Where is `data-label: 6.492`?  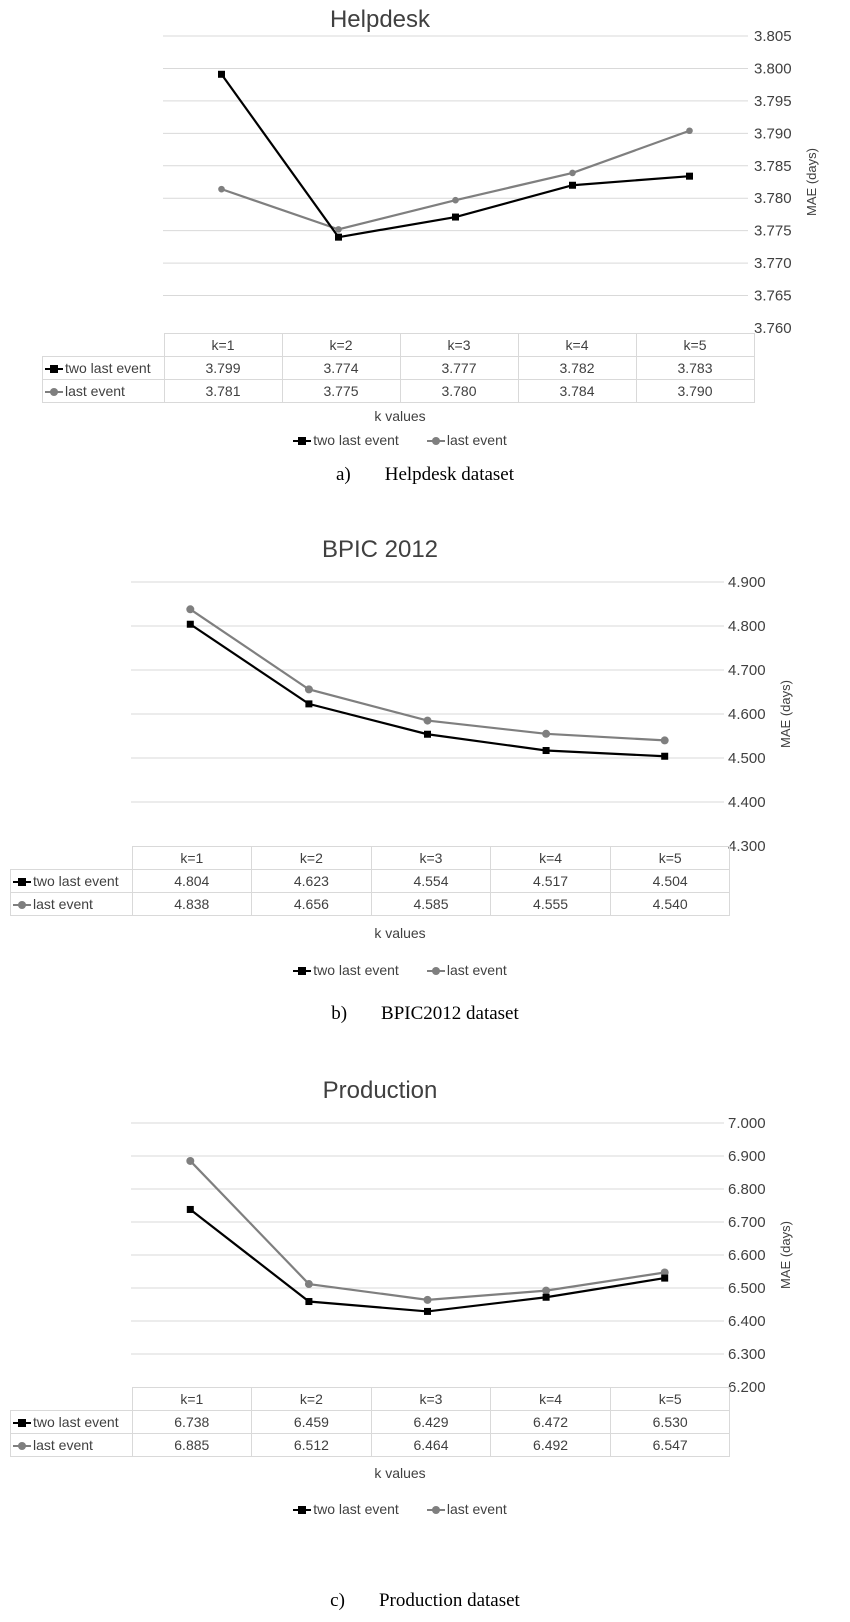
data-label: 6.492 is located at coordinates (550, 1445).